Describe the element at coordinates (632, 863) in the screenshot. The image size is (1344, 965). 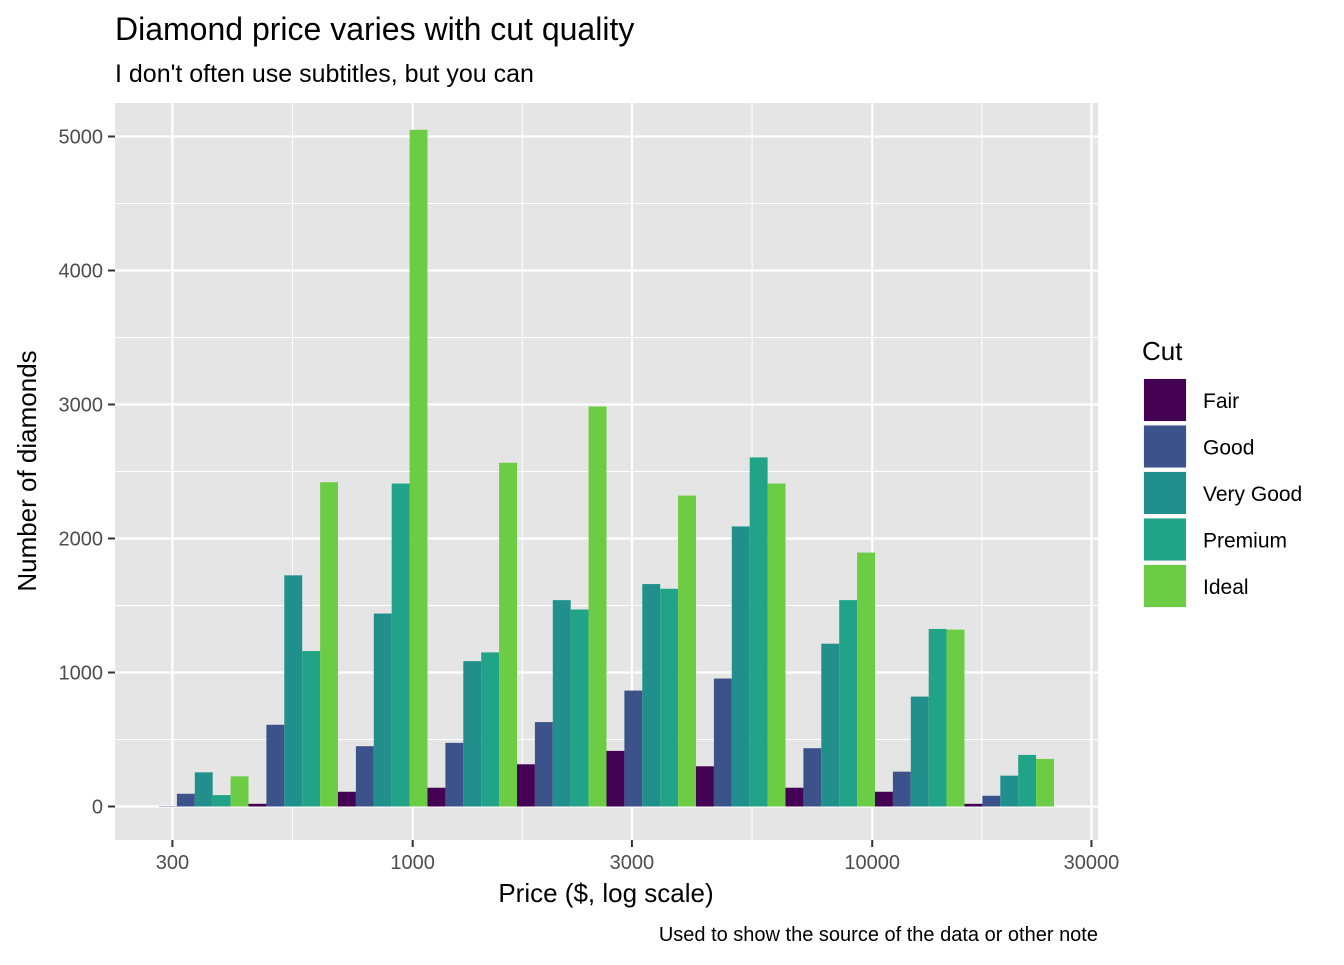
I see `x-tick-label: 3000` at that location.